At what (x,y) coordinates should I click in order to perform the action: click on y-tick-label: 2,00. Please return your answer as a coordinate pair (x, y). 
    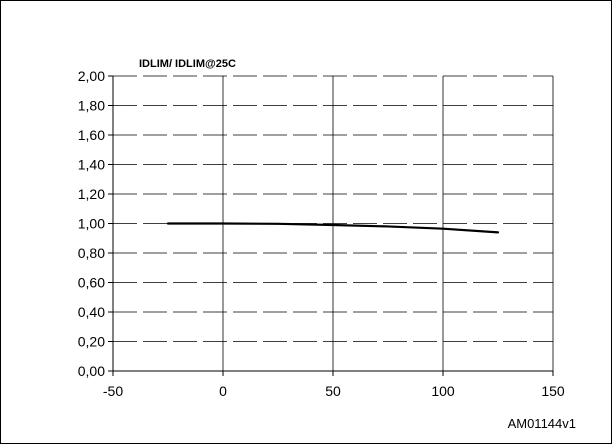
    Looking at the image, I should click on (91, 76).